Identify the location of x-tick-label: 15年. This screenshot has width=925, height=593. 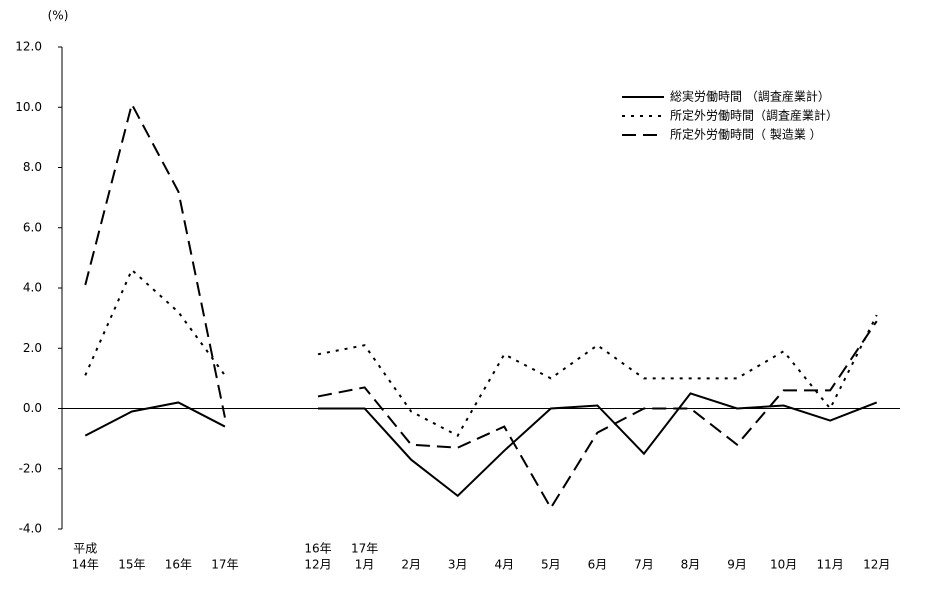
(131, 565).